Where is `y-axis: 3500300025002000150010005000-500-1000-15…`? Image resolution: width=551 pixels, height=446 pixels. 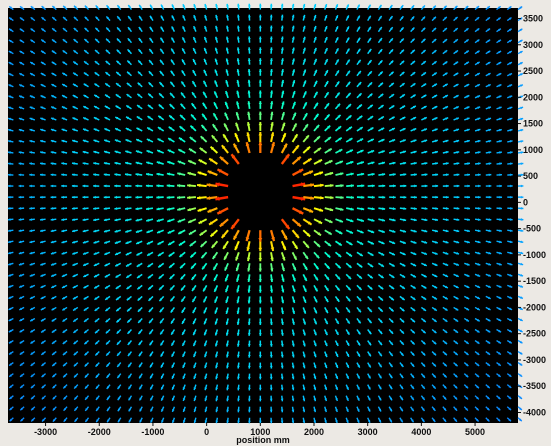 y-axis: 3500300025002000150010005000-500-1000-15… is located at coordinates (532, 215).